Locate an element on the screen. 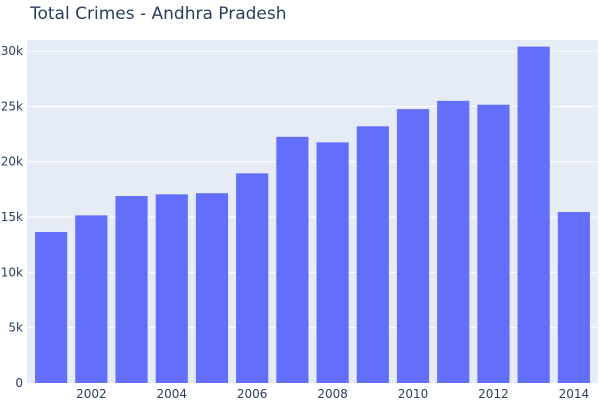 Image resolution: width=600 pixels, height=404 pixels. y-tick-label: 5k is located at coordinates (15, 328).